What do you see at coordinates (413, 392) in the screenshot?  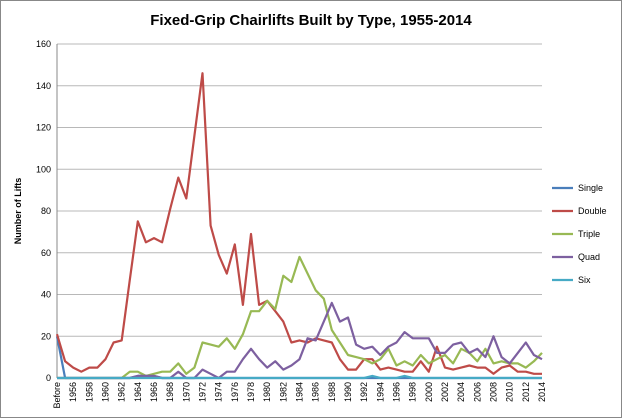 I see `x-tick-label: 1998` at bounding box center [413, 392].